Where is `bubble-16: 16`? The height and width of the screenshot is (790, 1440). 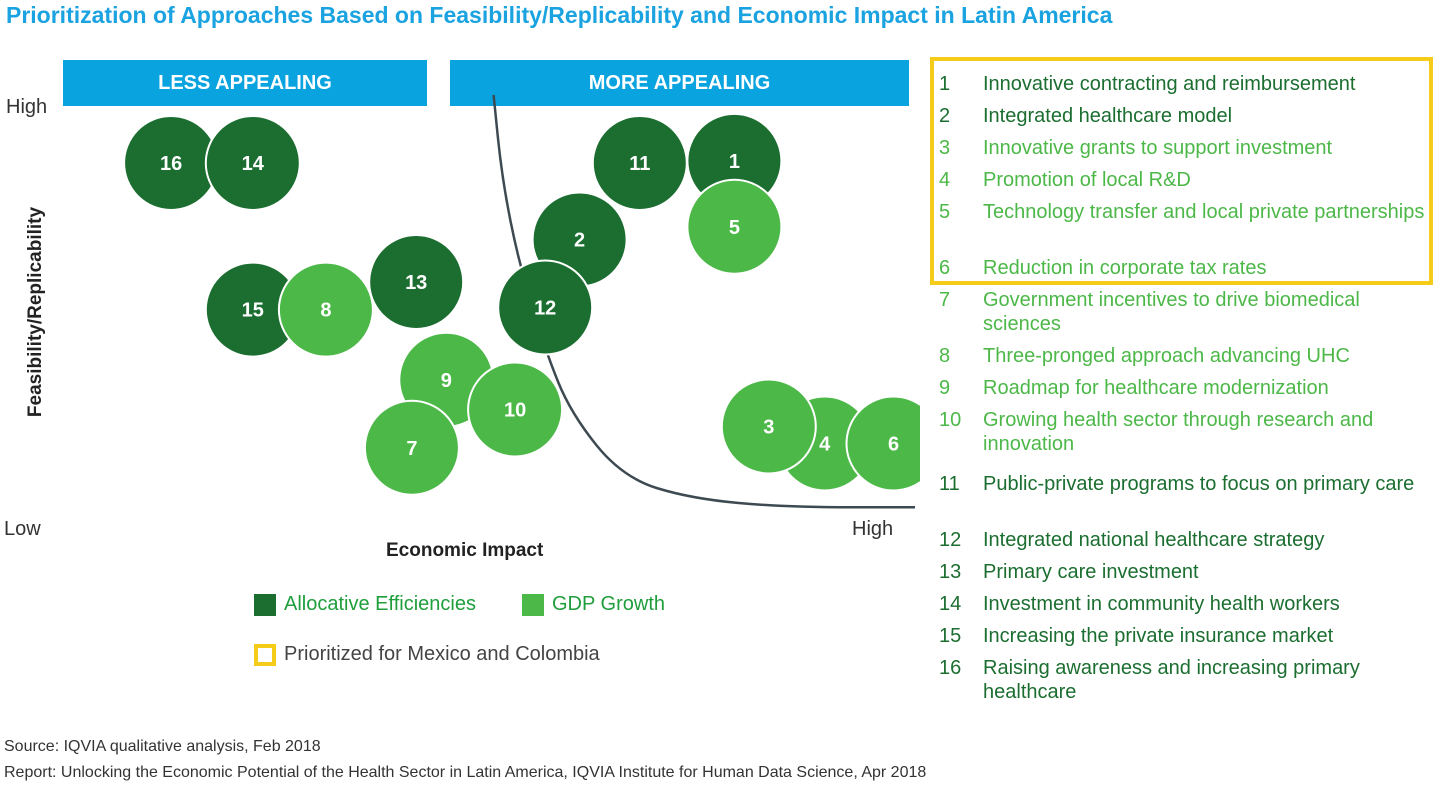
bubble-16: 16 is located at coordinates (171, 163).